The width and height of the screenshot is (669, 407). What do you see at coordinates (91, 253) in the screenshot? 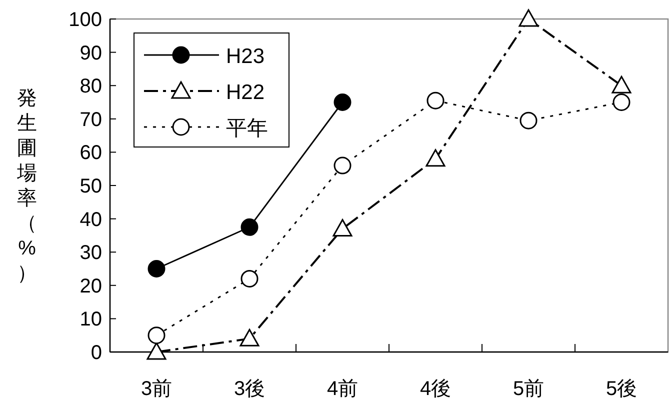
I see `y-tick-label: 30` at bounding box center [91, 253].